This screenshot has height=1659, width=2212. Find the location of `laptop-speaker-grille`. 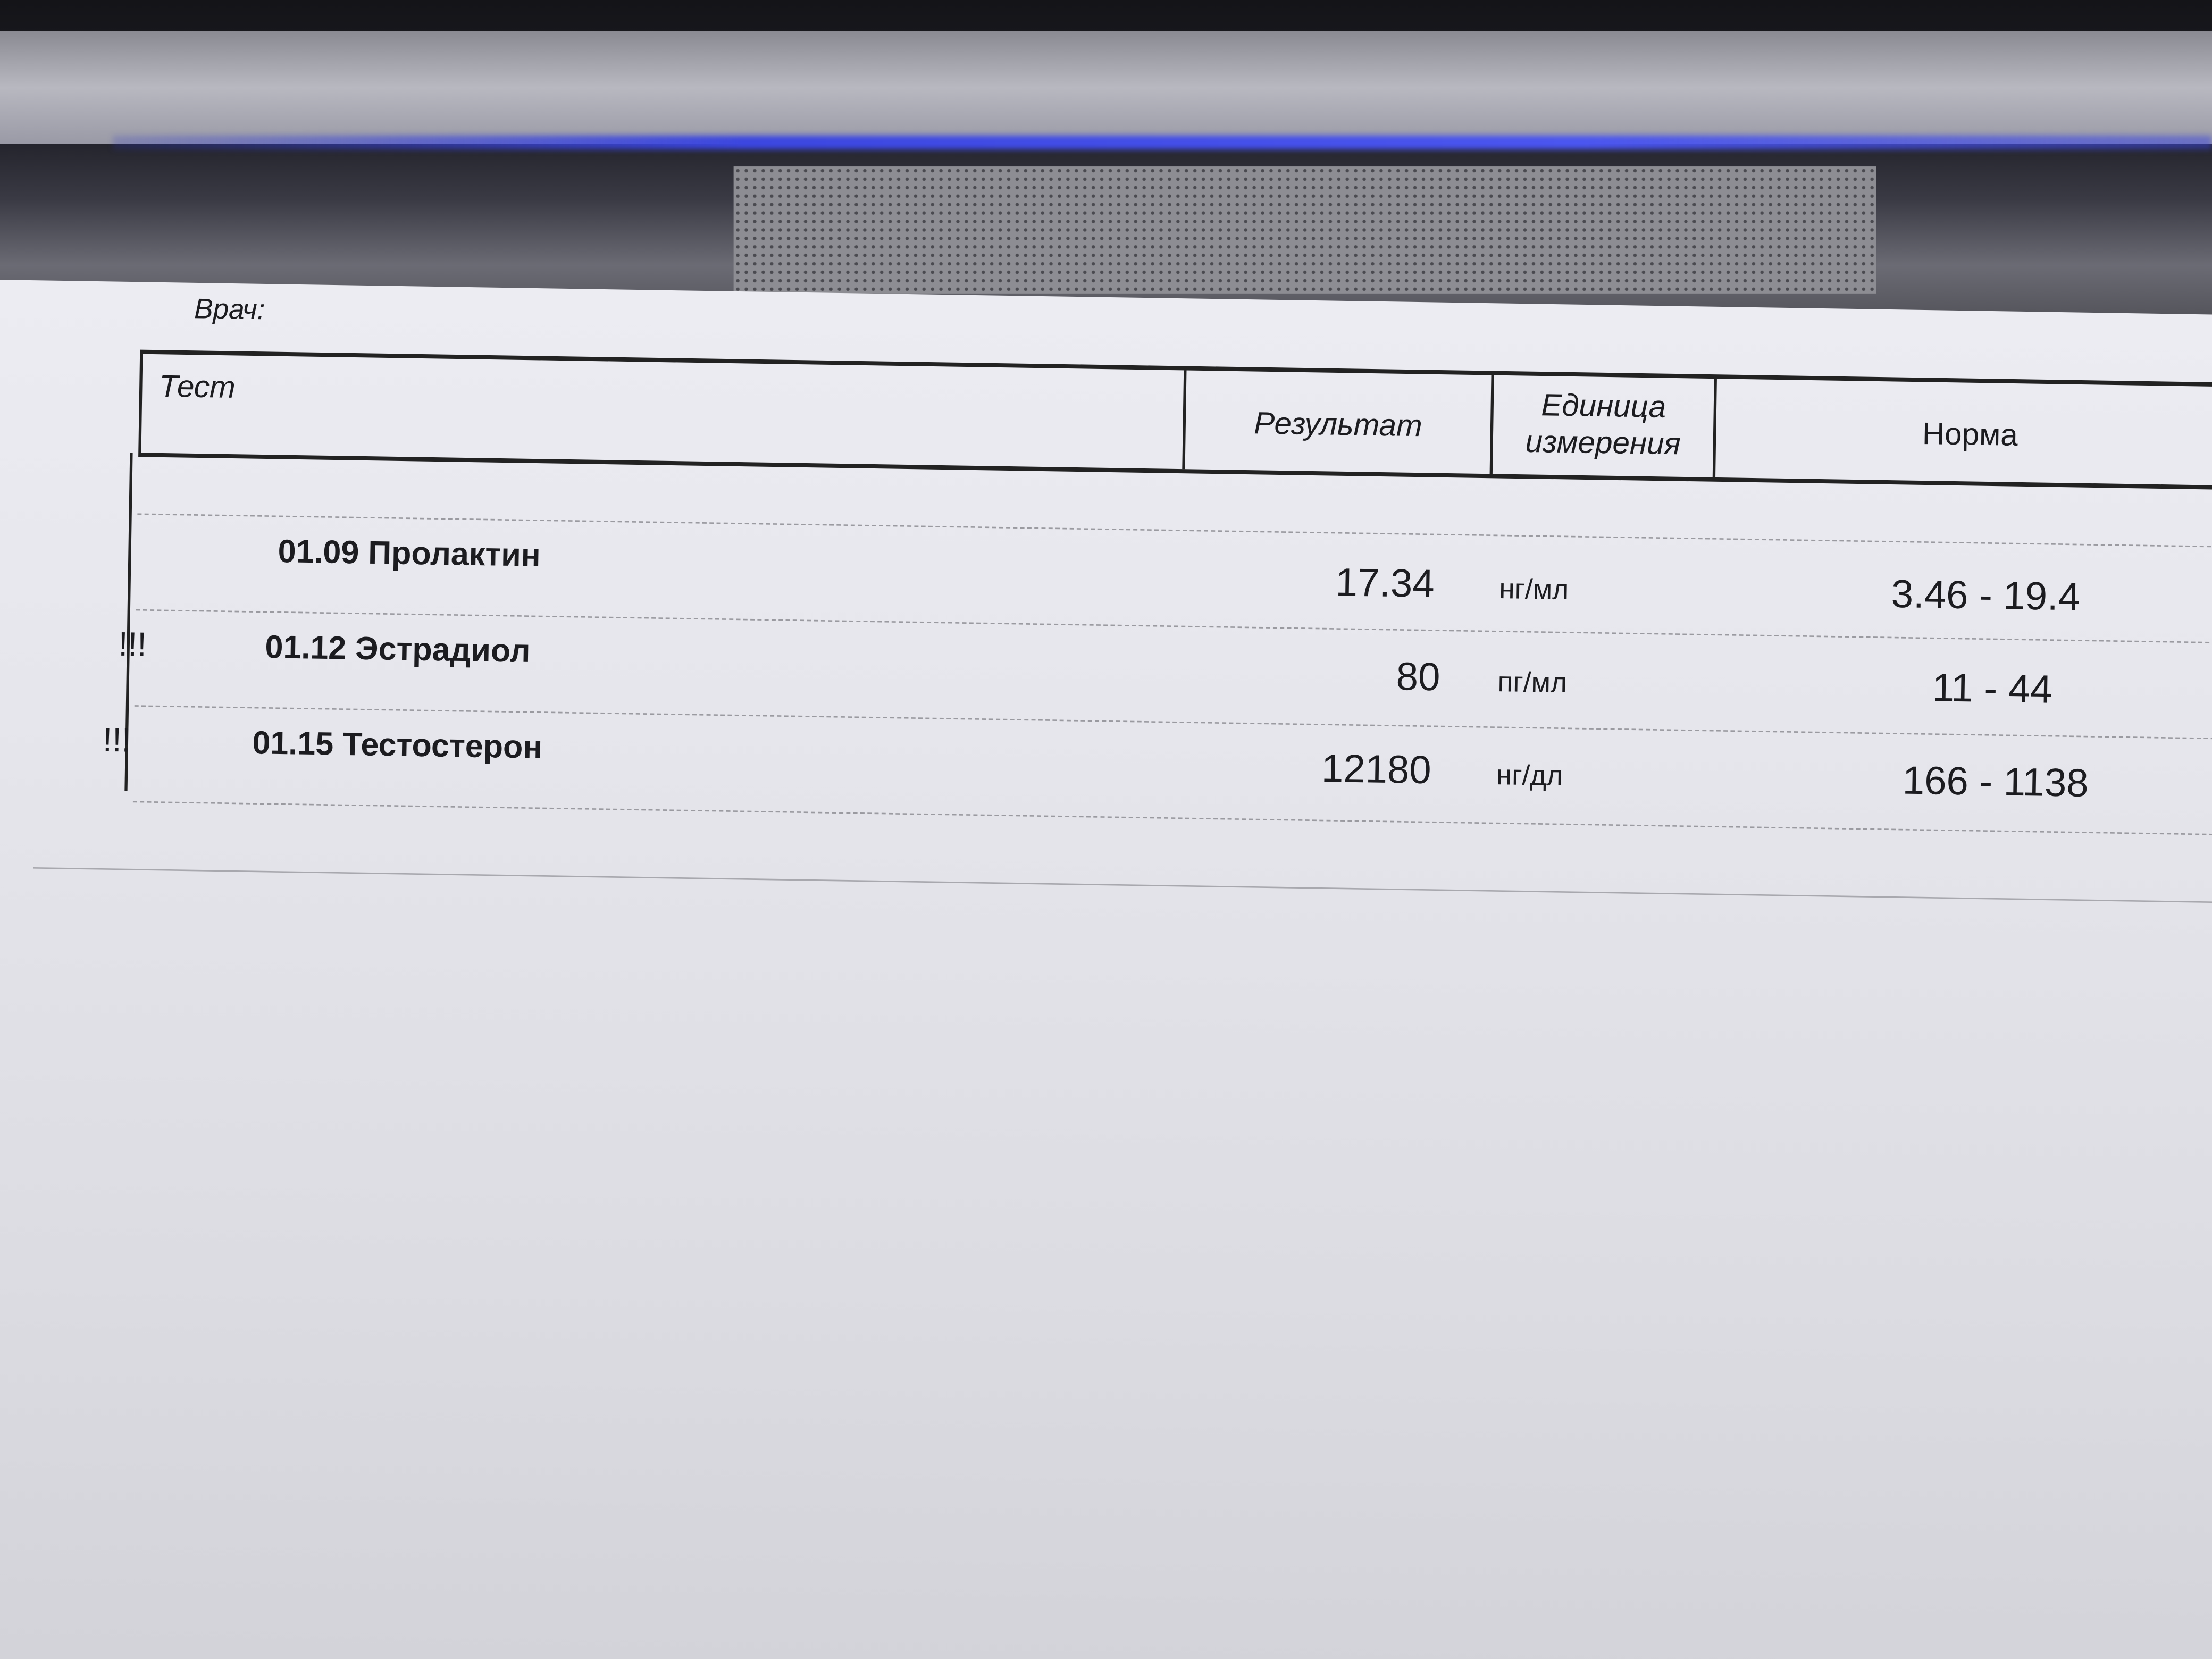

laptop-speaker-grille is located at coordinates (1304, 230).